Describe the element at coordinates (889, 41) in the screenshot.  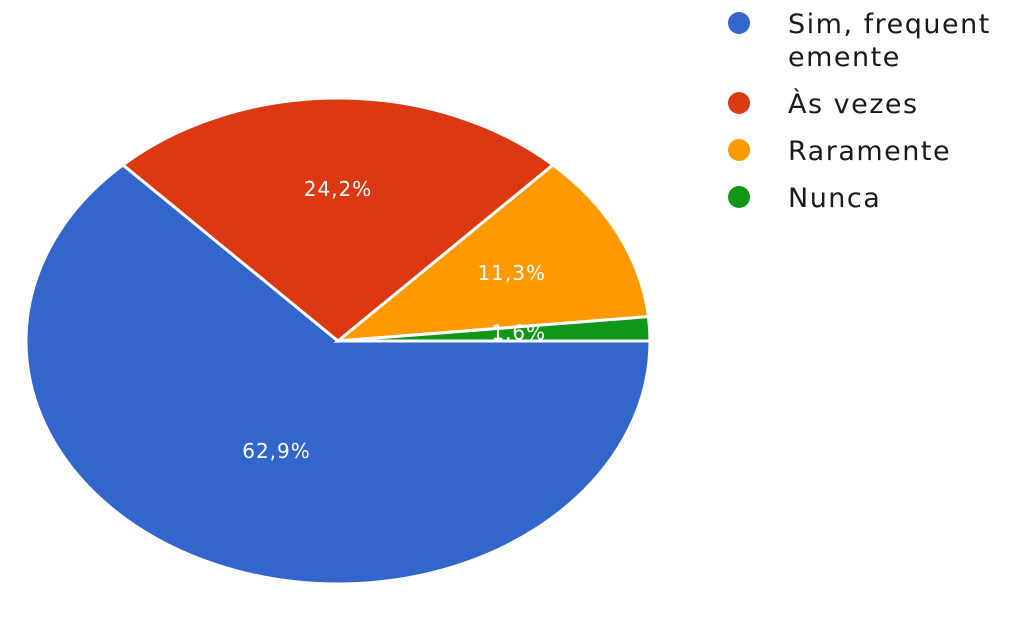
I see `legend-label-sim-frequentemente: Sim, frequentemente` at that location.